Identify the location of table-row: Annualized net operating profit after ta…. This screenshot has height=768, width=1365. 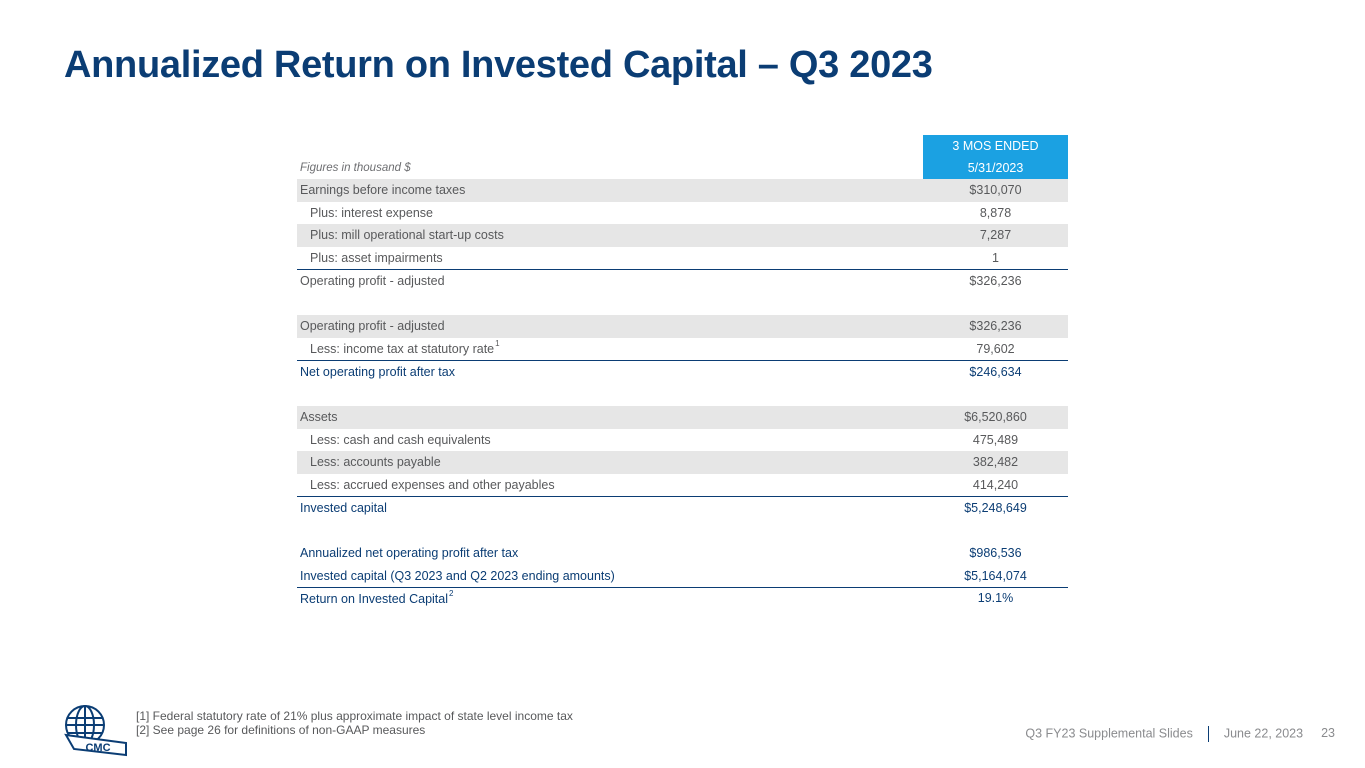
(682, 553).